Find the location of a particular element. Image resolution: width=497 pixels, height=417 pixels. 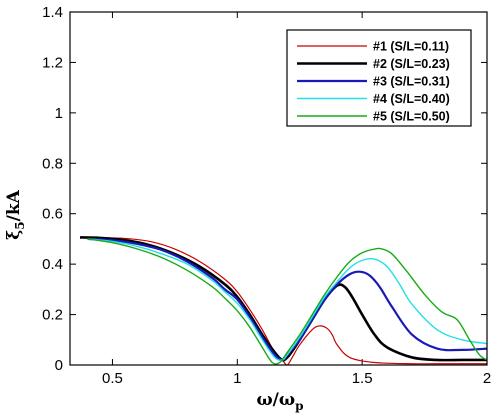

y-tick-label: 0 is located at coordinates (59, 365).